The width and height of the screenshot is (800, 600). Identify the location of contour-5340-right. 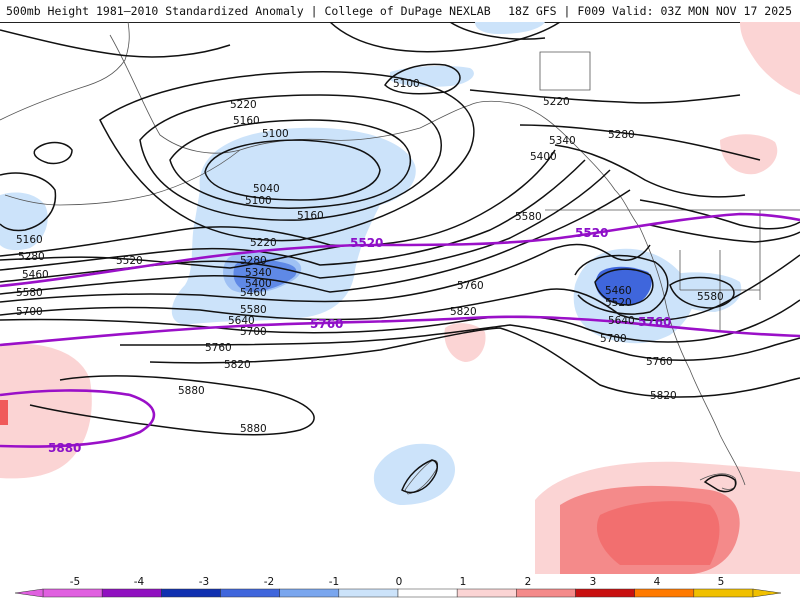
(650, 171).